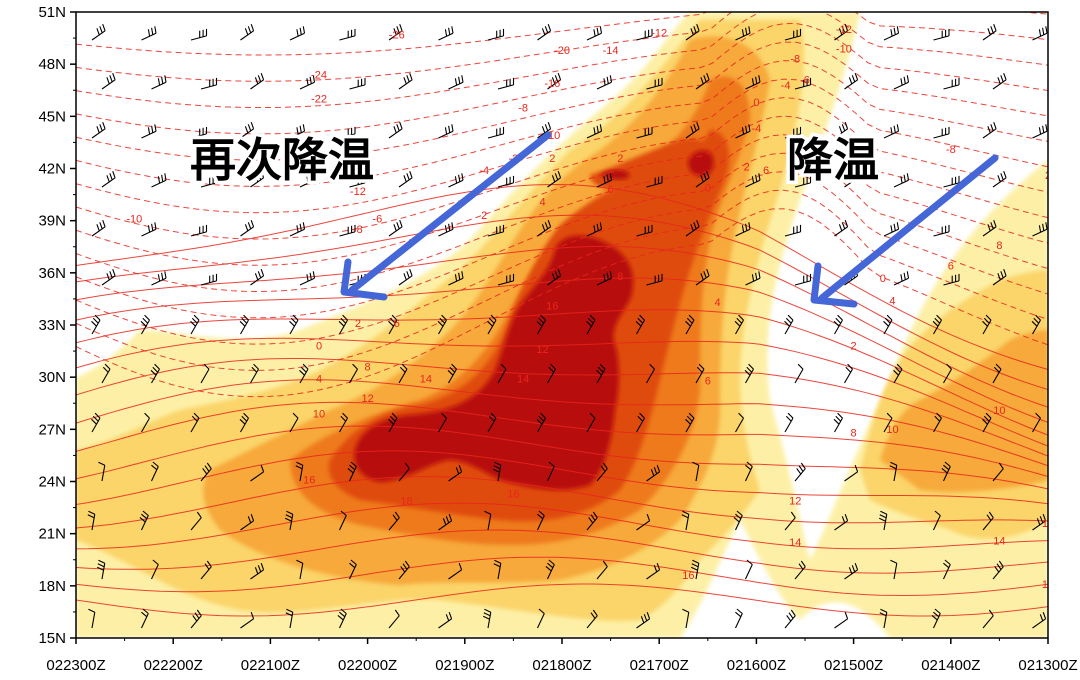 The height and width of the screenshot is (680, 1080). Describe the element at coordinates (756, 665) in the screenshot. I see `x-tick-label: 021600Z` at that location.